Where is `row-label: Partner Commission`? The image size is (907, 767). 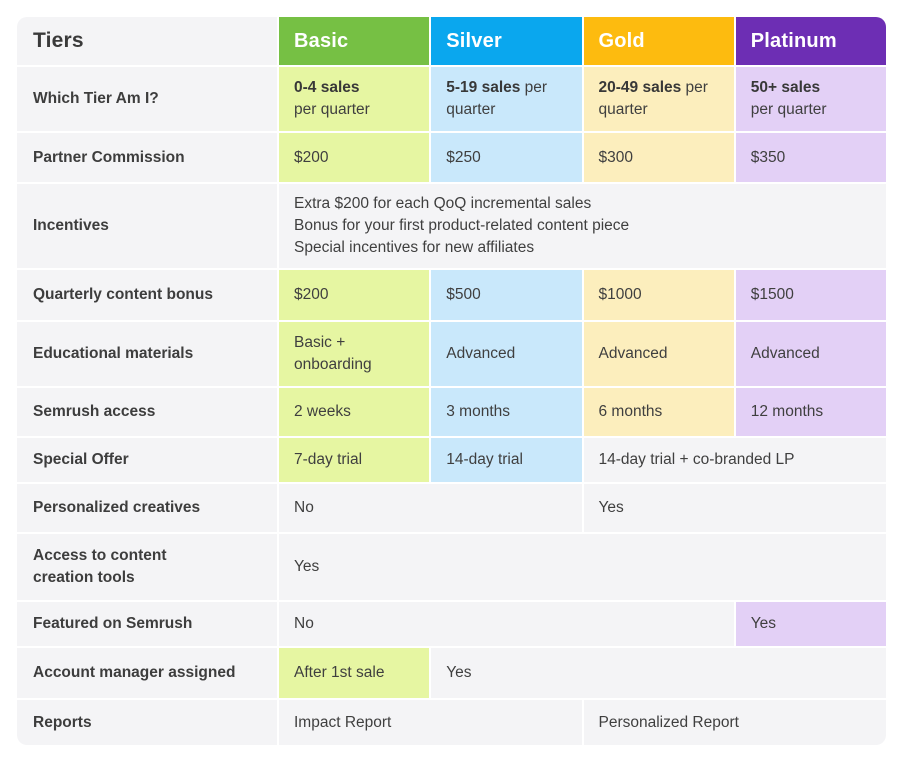
row-label: Partner Commission is located at coordinates (147, 157).